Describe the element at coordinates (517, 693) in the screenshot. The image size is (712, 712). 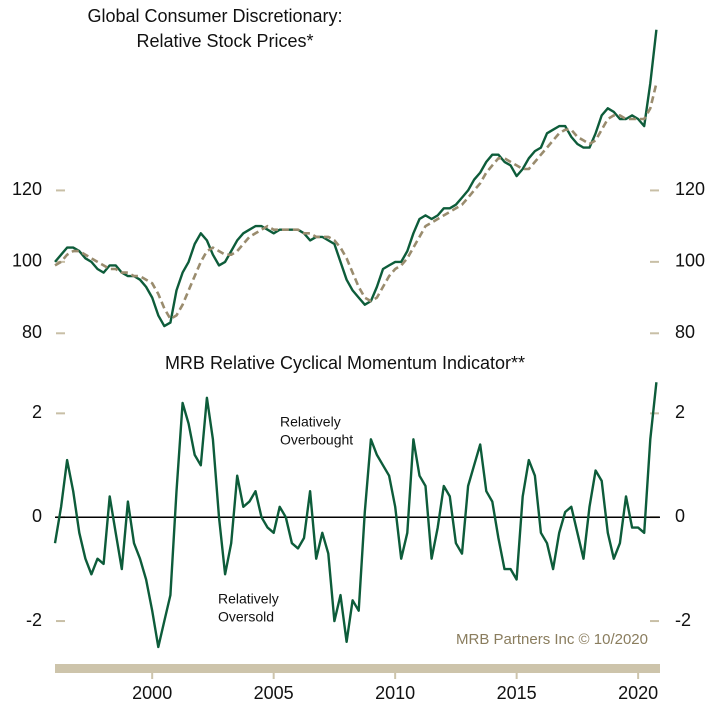
I see `x-tick-label: 2015` at that location.